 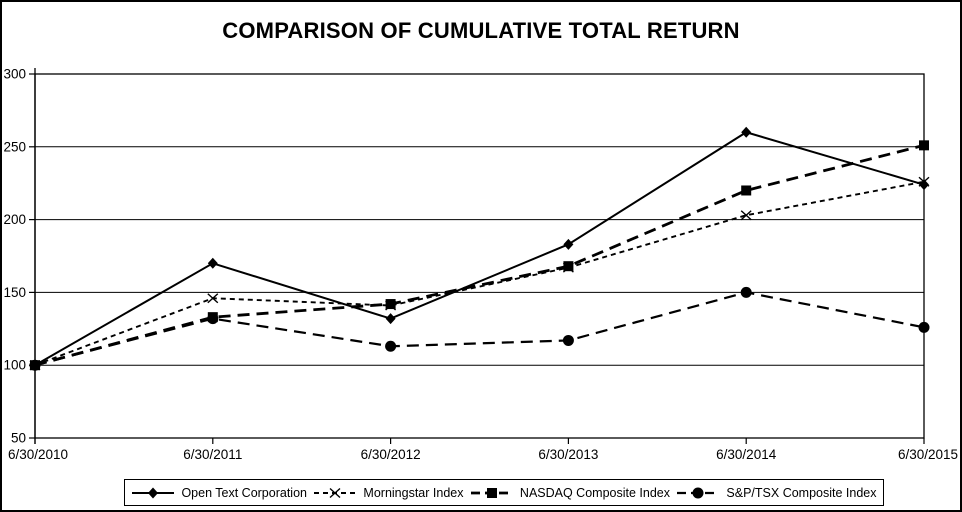 I want to click on y-tick-label: 250, so click(x=14, y=146).